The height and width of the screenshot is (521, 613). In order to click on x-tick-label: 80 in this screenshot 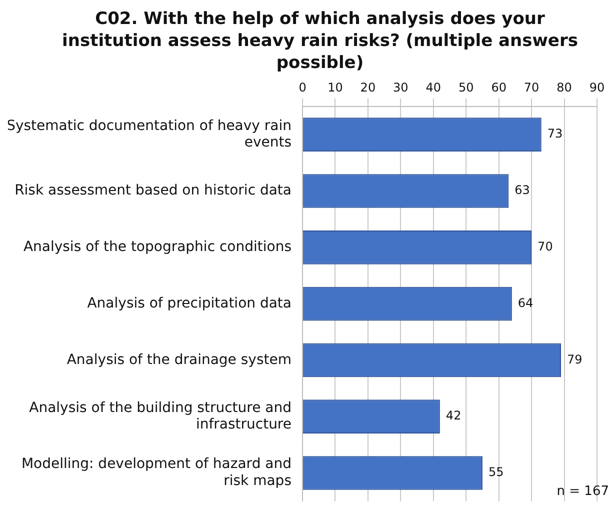, I will do `click(564, 87)`.